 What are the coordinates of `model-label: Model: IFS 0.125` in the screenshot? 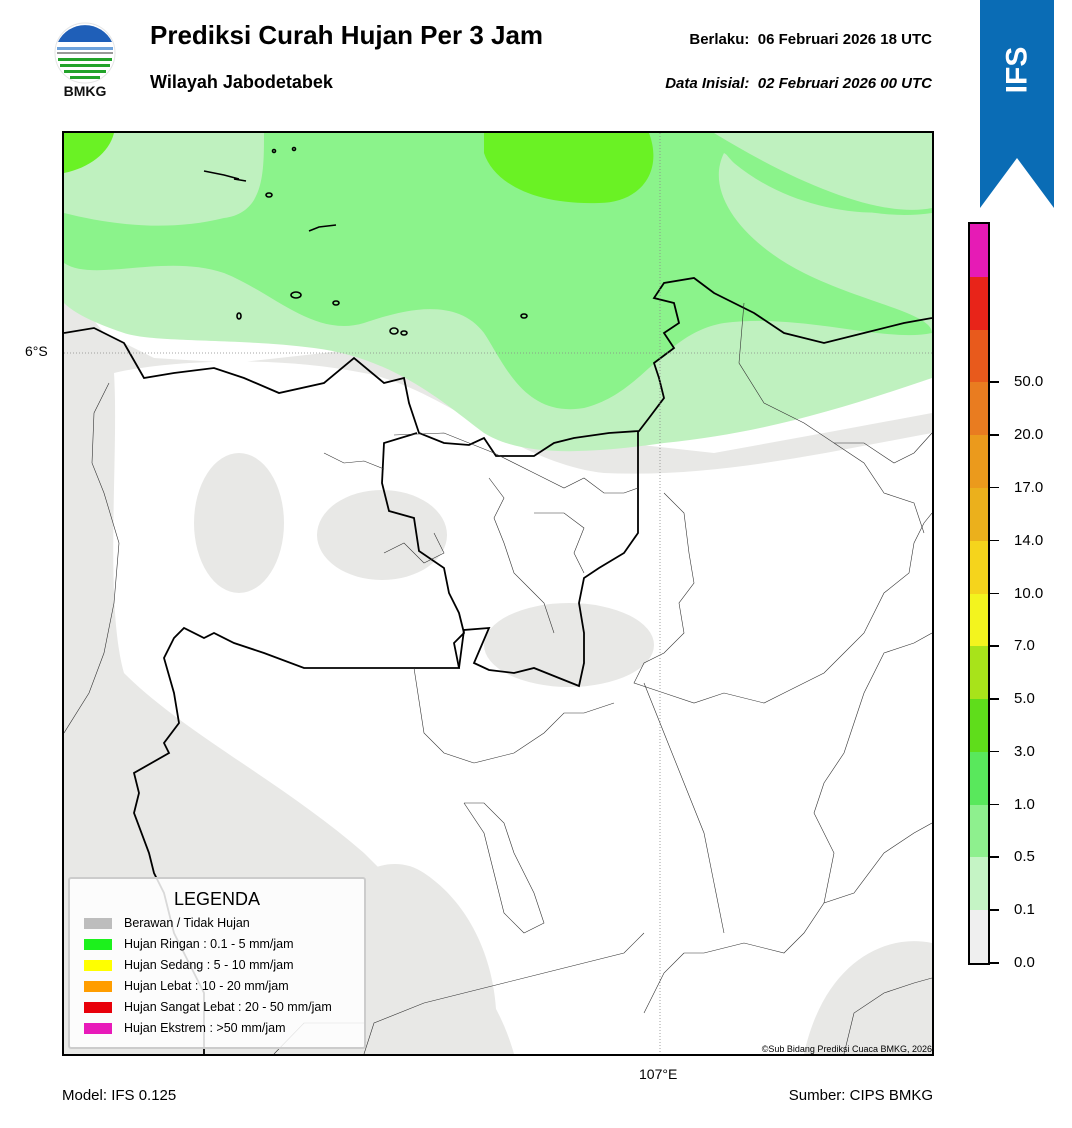 It's located at (119, 1095).